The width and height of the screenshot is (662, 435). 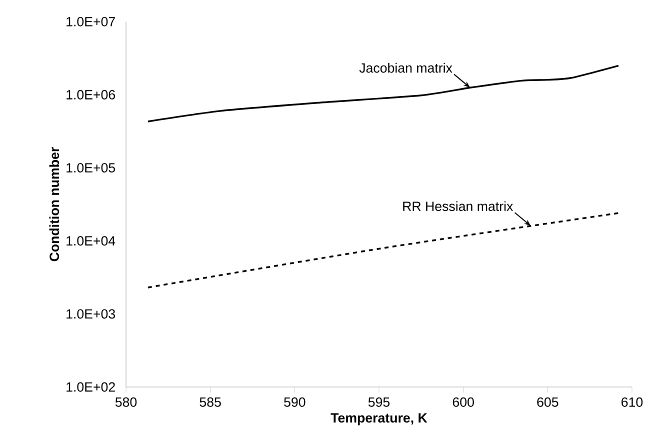 What do you see at coordinates (91, 241) in the screenshot?
I see `y-tick-label: 1.0E+04` at bounding box center [91, 241].